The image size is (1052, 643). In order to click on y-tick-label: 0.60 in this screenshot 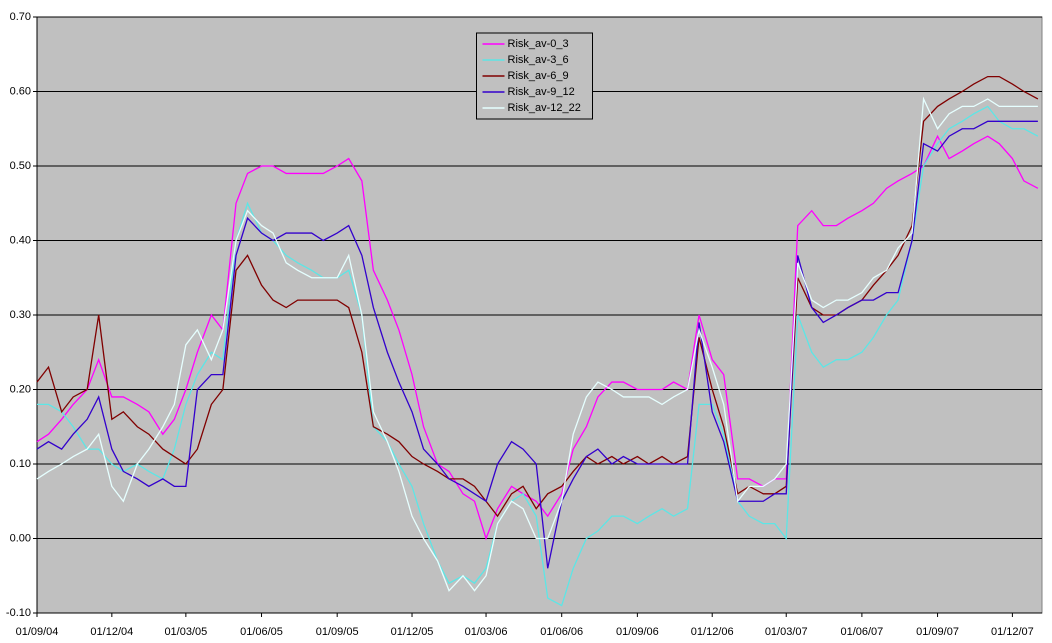, I will do `click(20, 91)`.